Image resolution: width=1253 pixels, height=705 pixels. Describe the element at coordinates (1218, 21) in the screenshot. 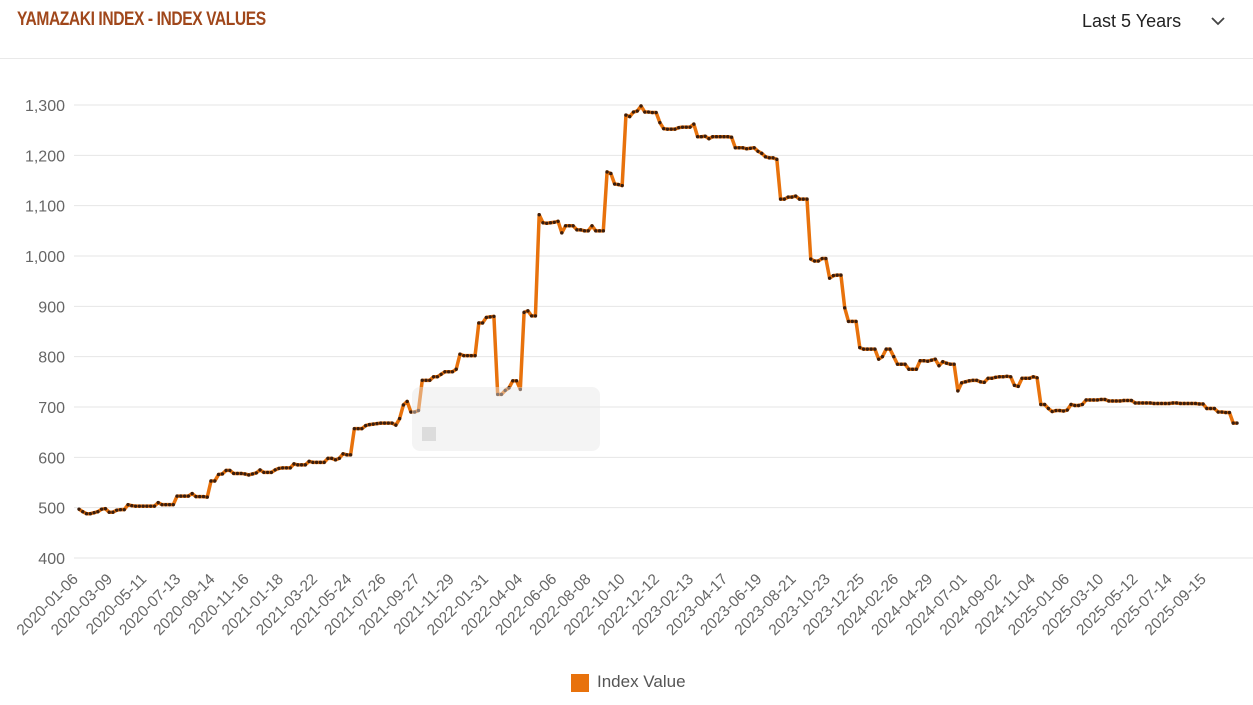

I see `chevron-down-icon` at that location.